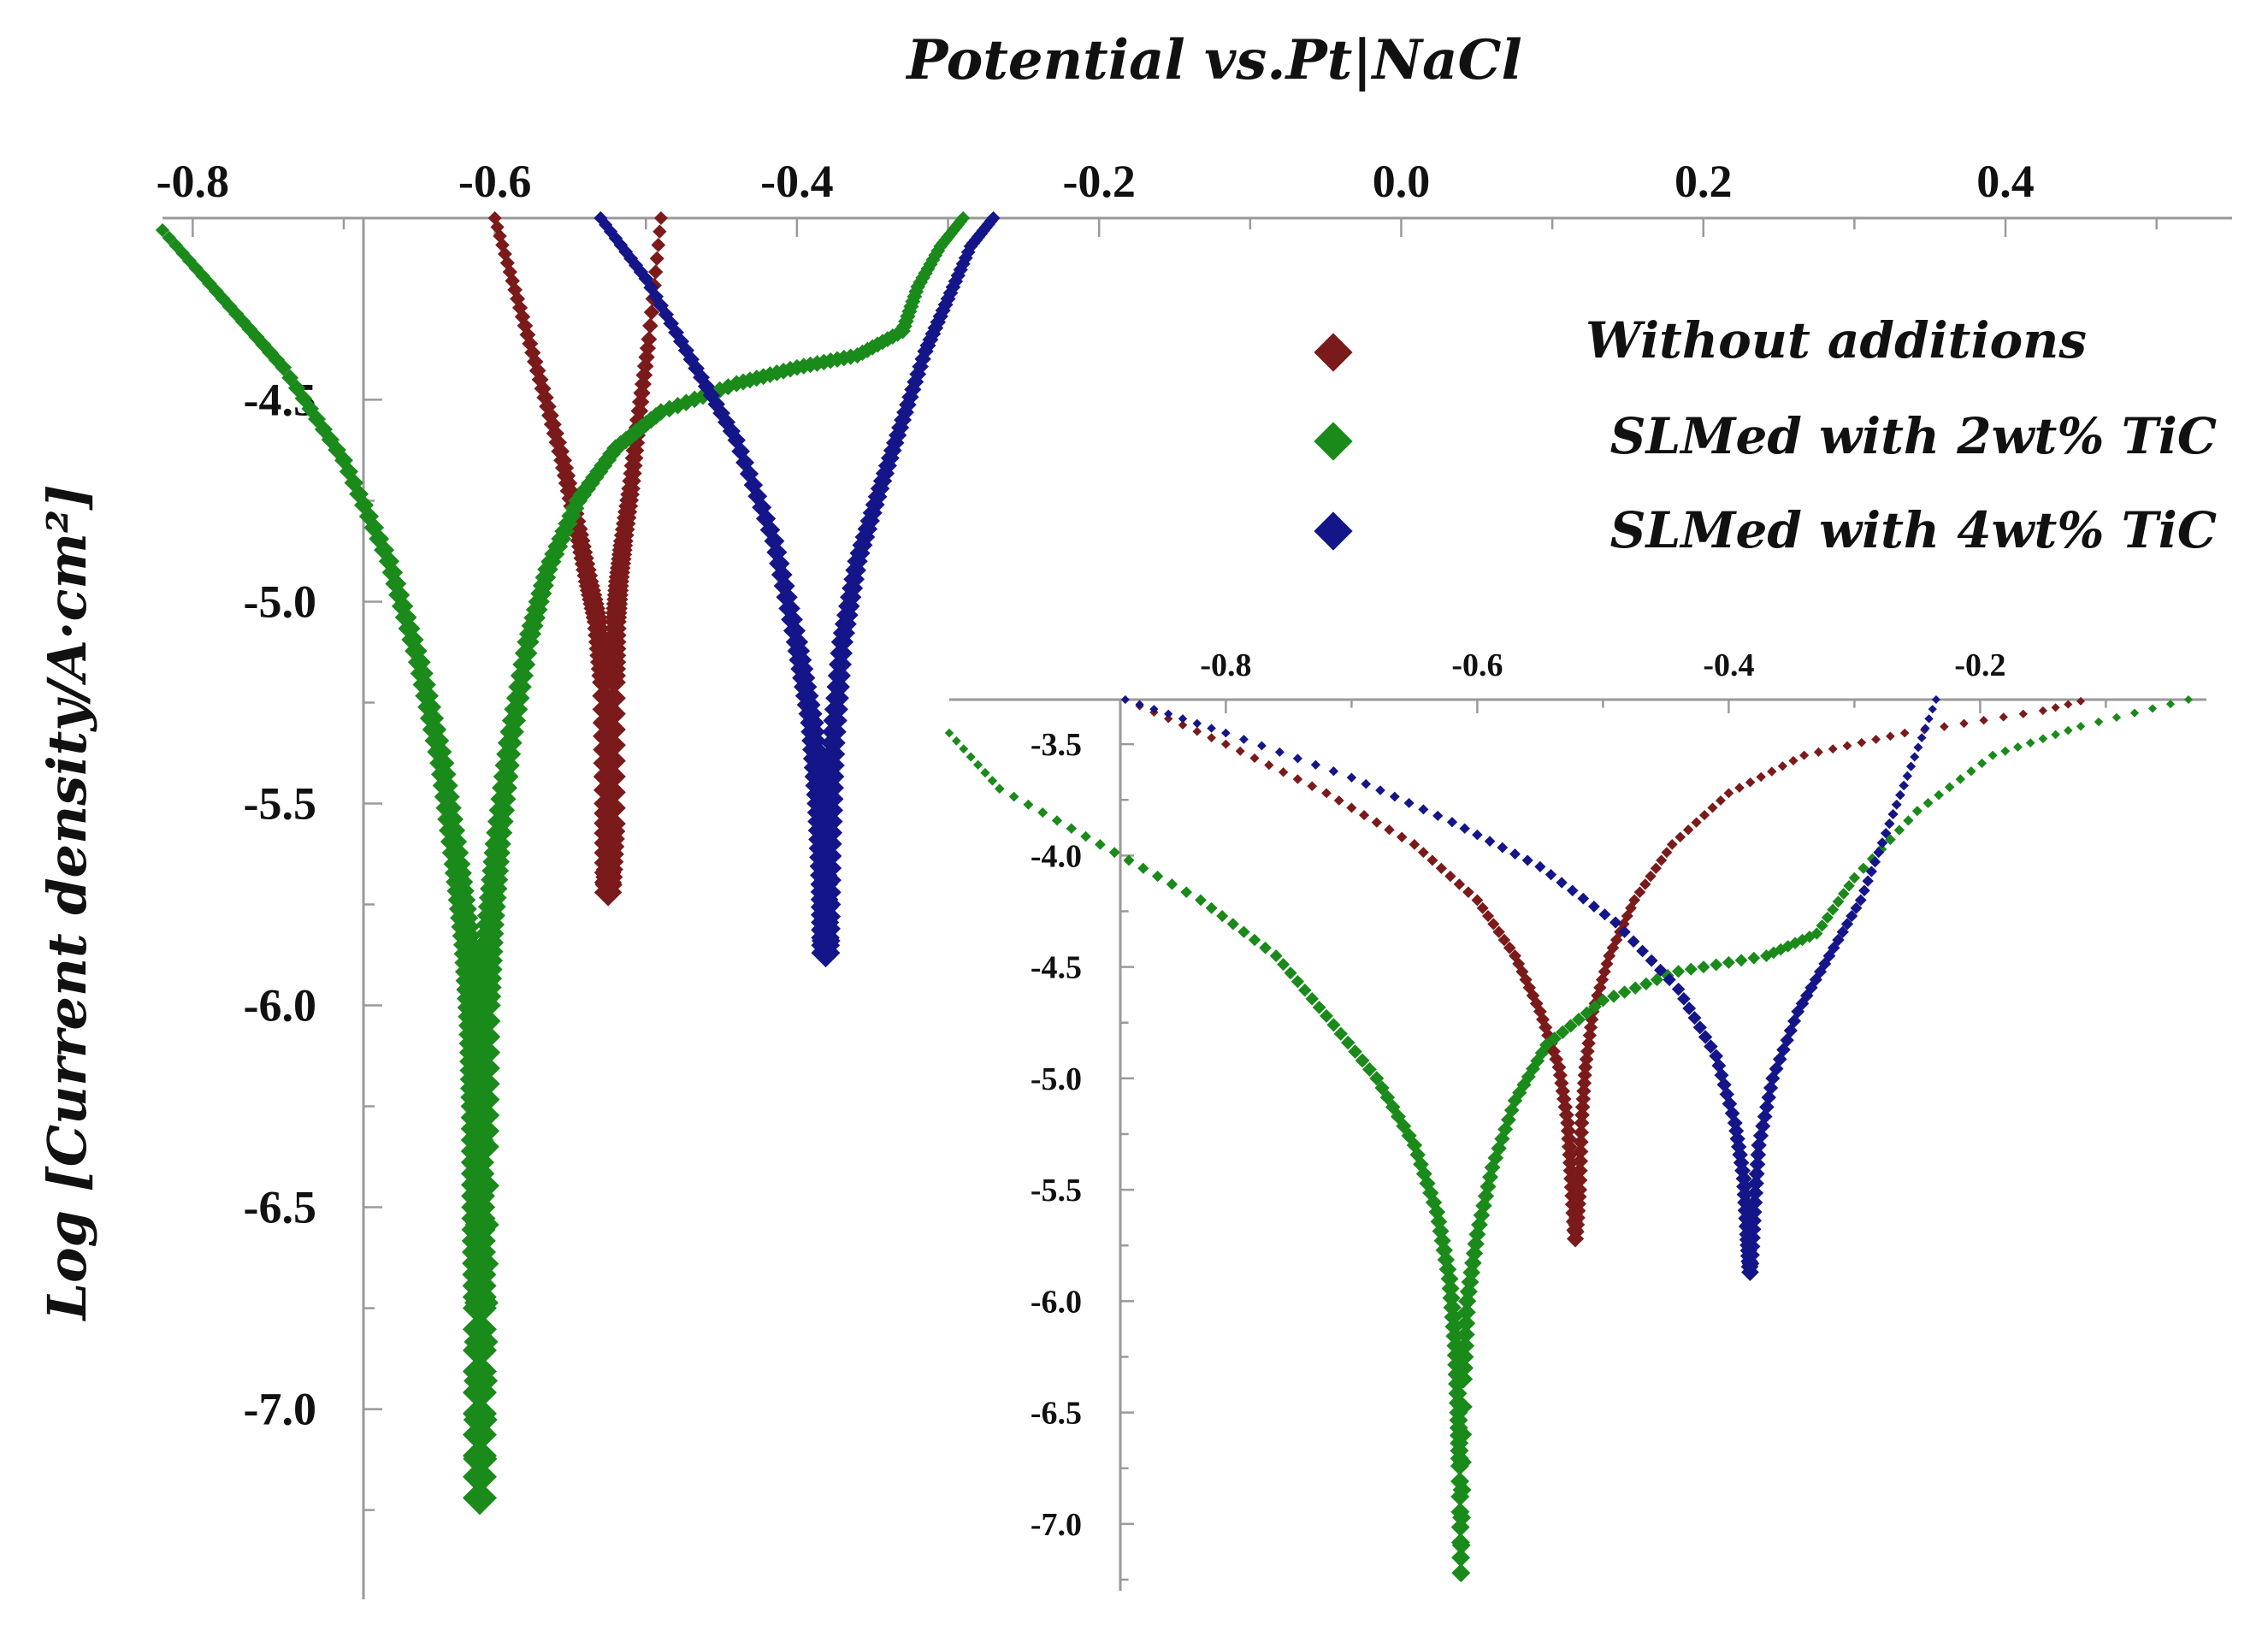  Describe the element at coordinates (1098, 182) in the screenshot. I see `main-x-tick-label: -0.2` at that location.